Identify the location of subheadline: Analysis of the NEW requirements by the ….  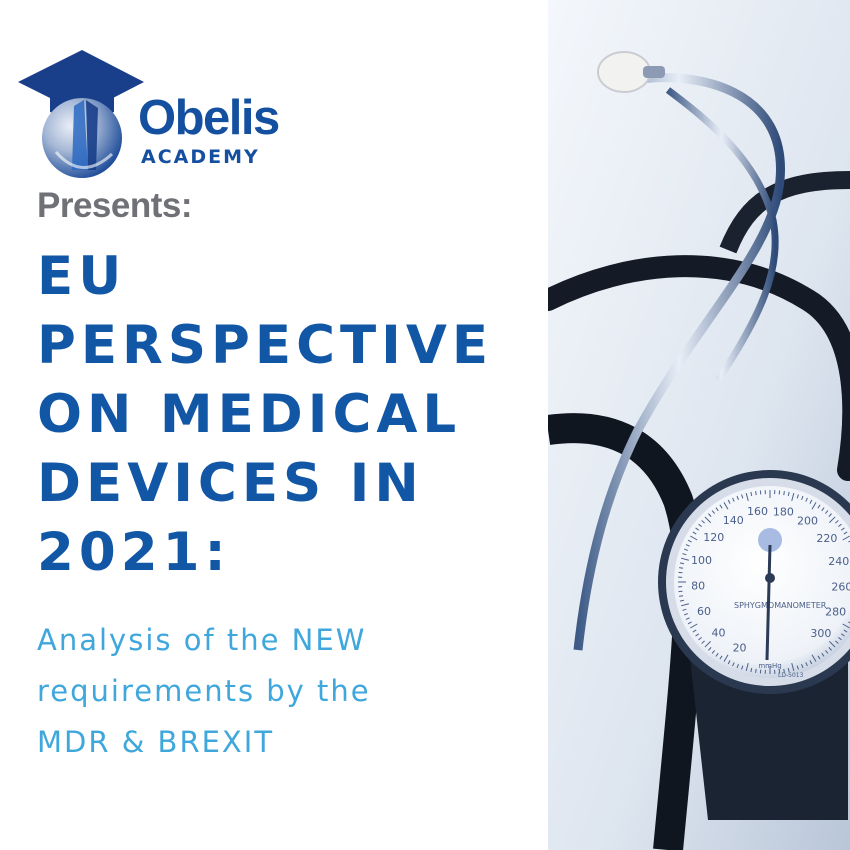
(272, 691).